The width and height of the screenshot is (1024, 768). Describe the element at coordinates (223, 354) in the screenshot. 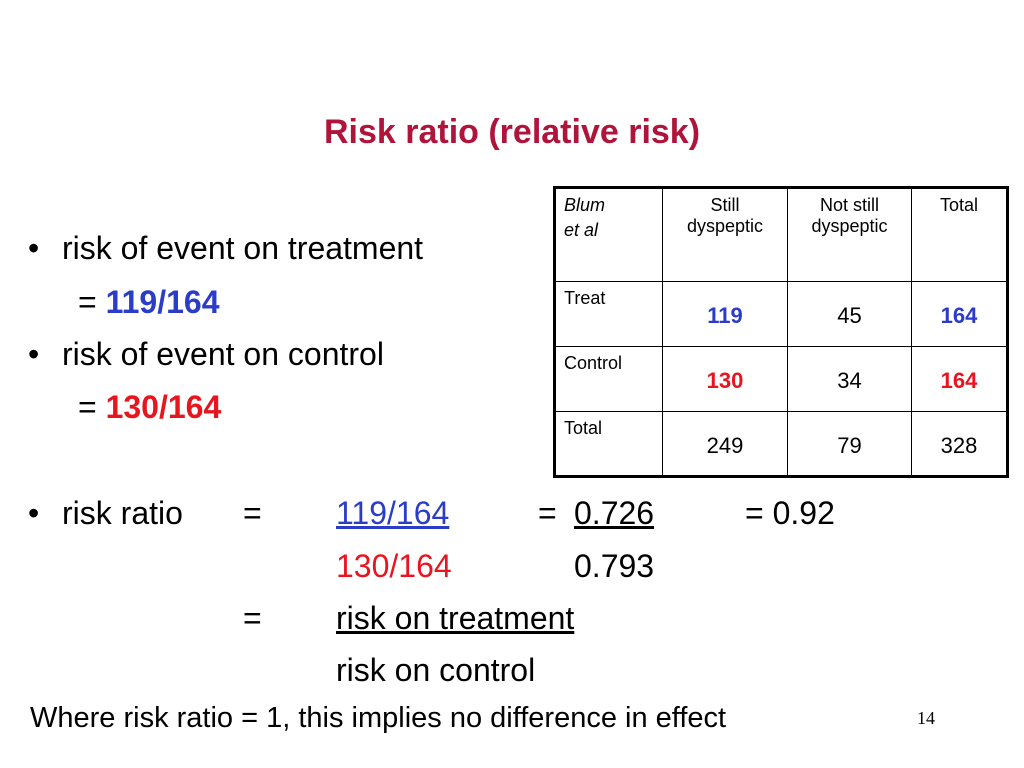

I see `bullet-text: risk of event on control` at that location.